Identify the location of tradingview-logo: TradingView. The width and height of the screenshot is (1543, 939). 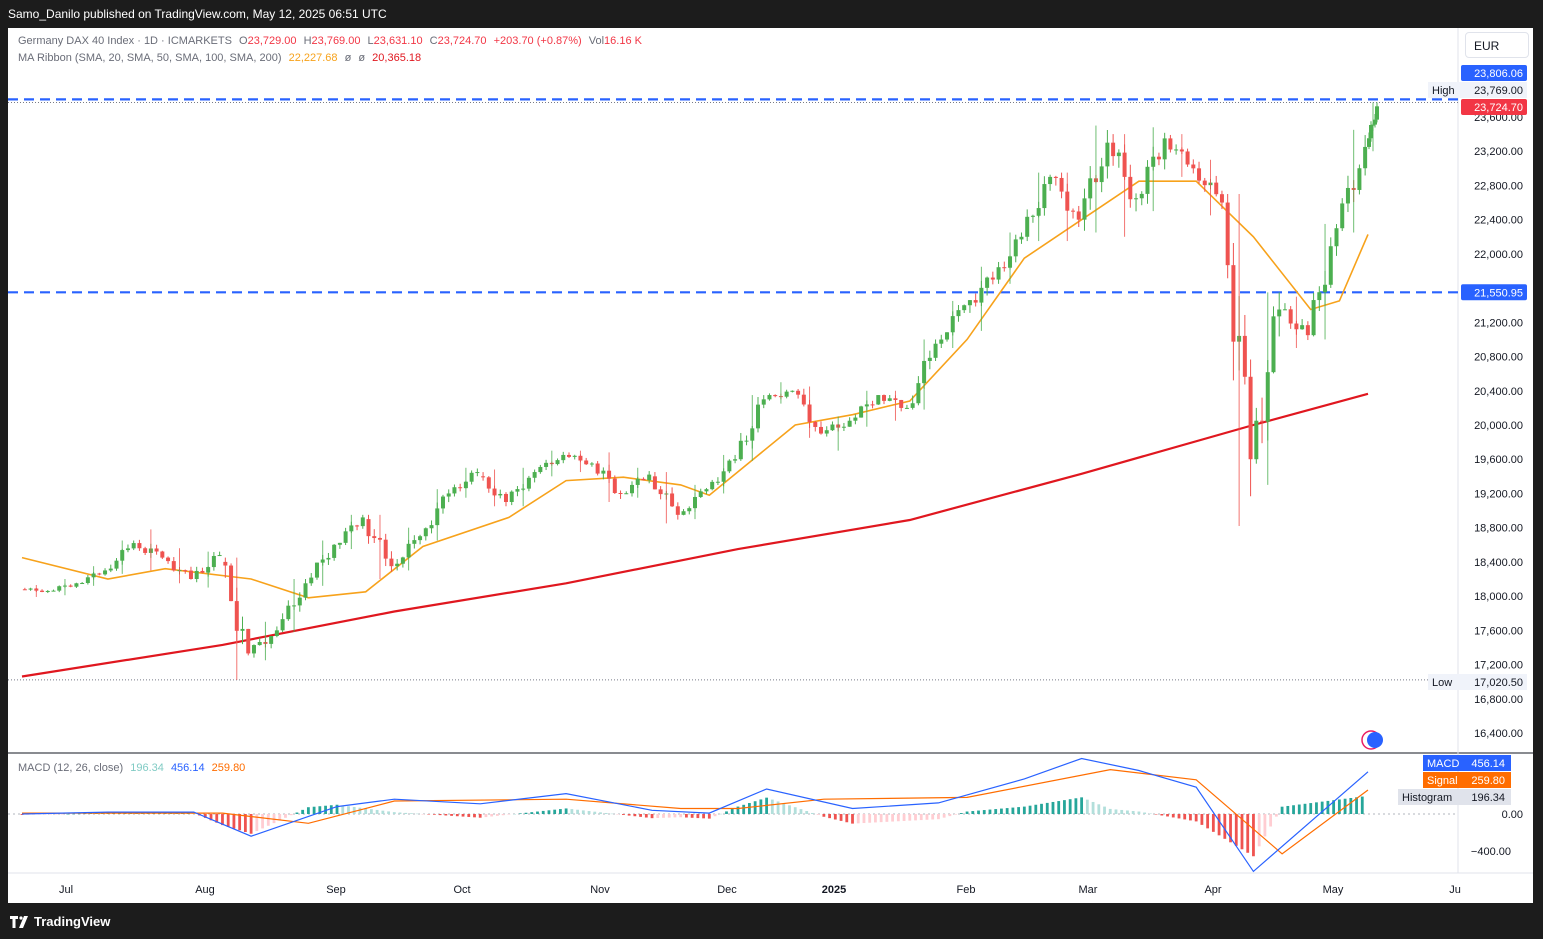
(60, 921).